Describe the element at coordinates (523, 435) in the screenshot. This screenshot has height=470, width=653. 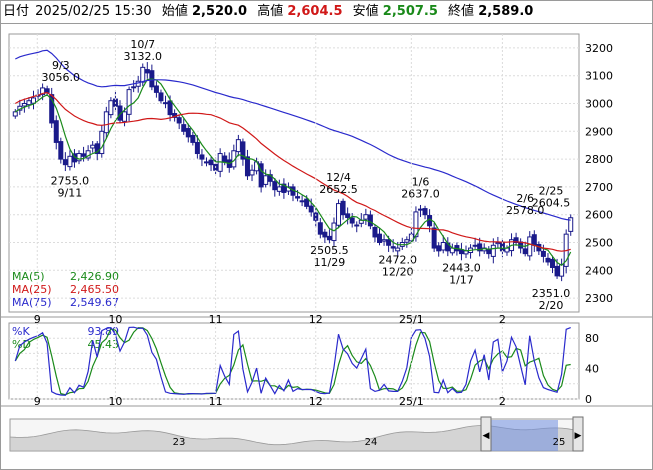
I see `scroll-window` at that location.